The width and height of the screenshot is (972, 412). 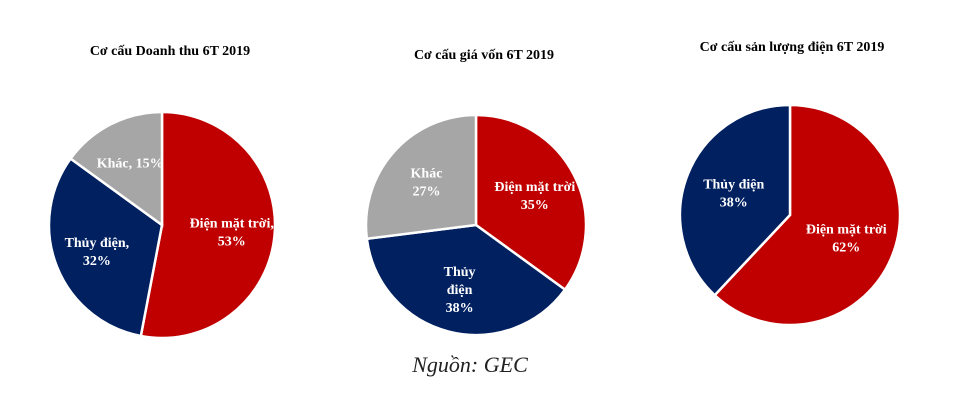 I want to click on slice-label-1-2: Khác 27%, so click(x=427, y=182).